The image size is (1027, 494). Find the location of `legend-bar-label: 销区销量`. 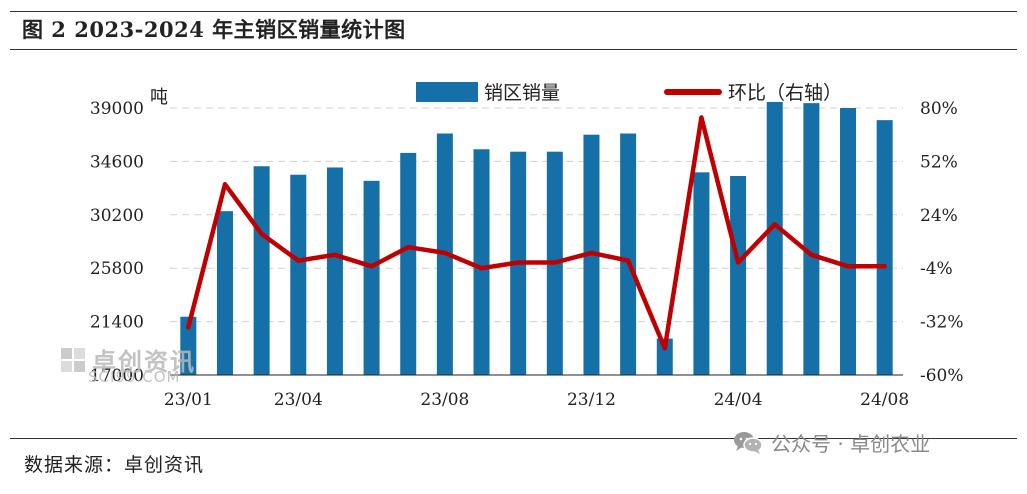

legend-bar-label: 销区销量 is located at coordinates (522, 93).